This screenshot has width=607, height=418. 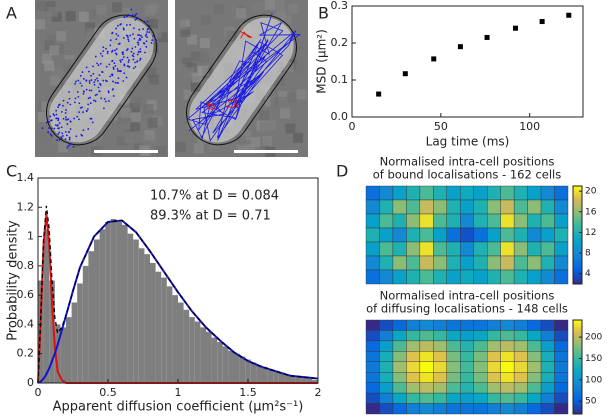 I want to click on x-tick-label: 50, so click(x=441, y=126).